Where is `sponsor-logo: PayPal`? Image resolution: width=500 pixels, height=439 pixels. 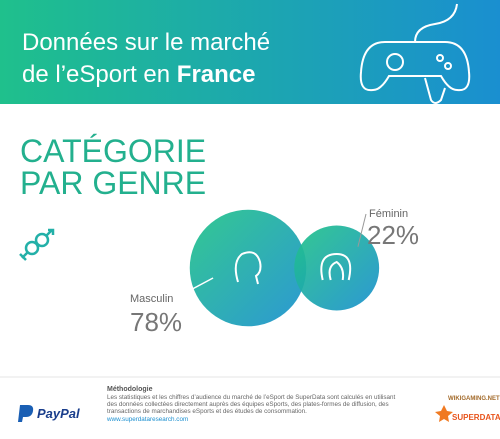
sponsor-logo: PayPal is located at coordinates (58, 413).